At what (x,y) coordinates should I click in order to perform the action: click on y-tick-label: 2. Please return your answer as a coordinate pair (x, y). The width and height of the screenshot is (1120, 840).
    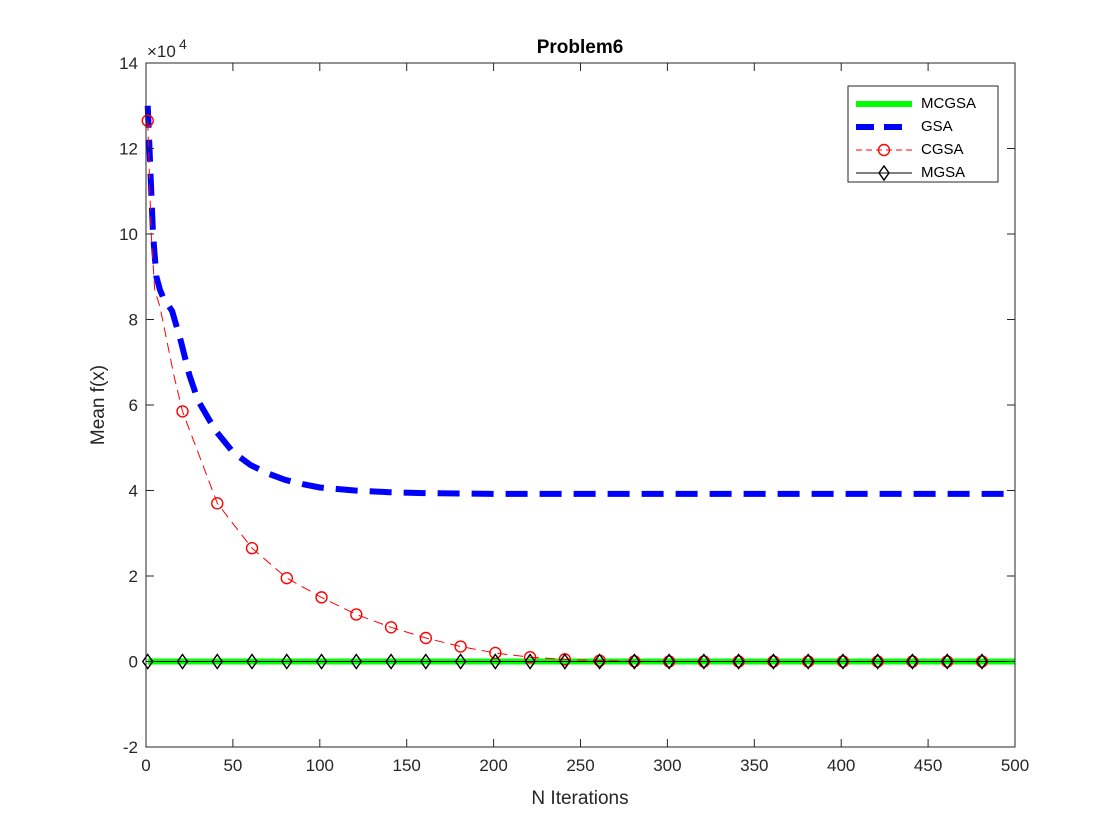
    Looking at the image, I should click on (133, 576).